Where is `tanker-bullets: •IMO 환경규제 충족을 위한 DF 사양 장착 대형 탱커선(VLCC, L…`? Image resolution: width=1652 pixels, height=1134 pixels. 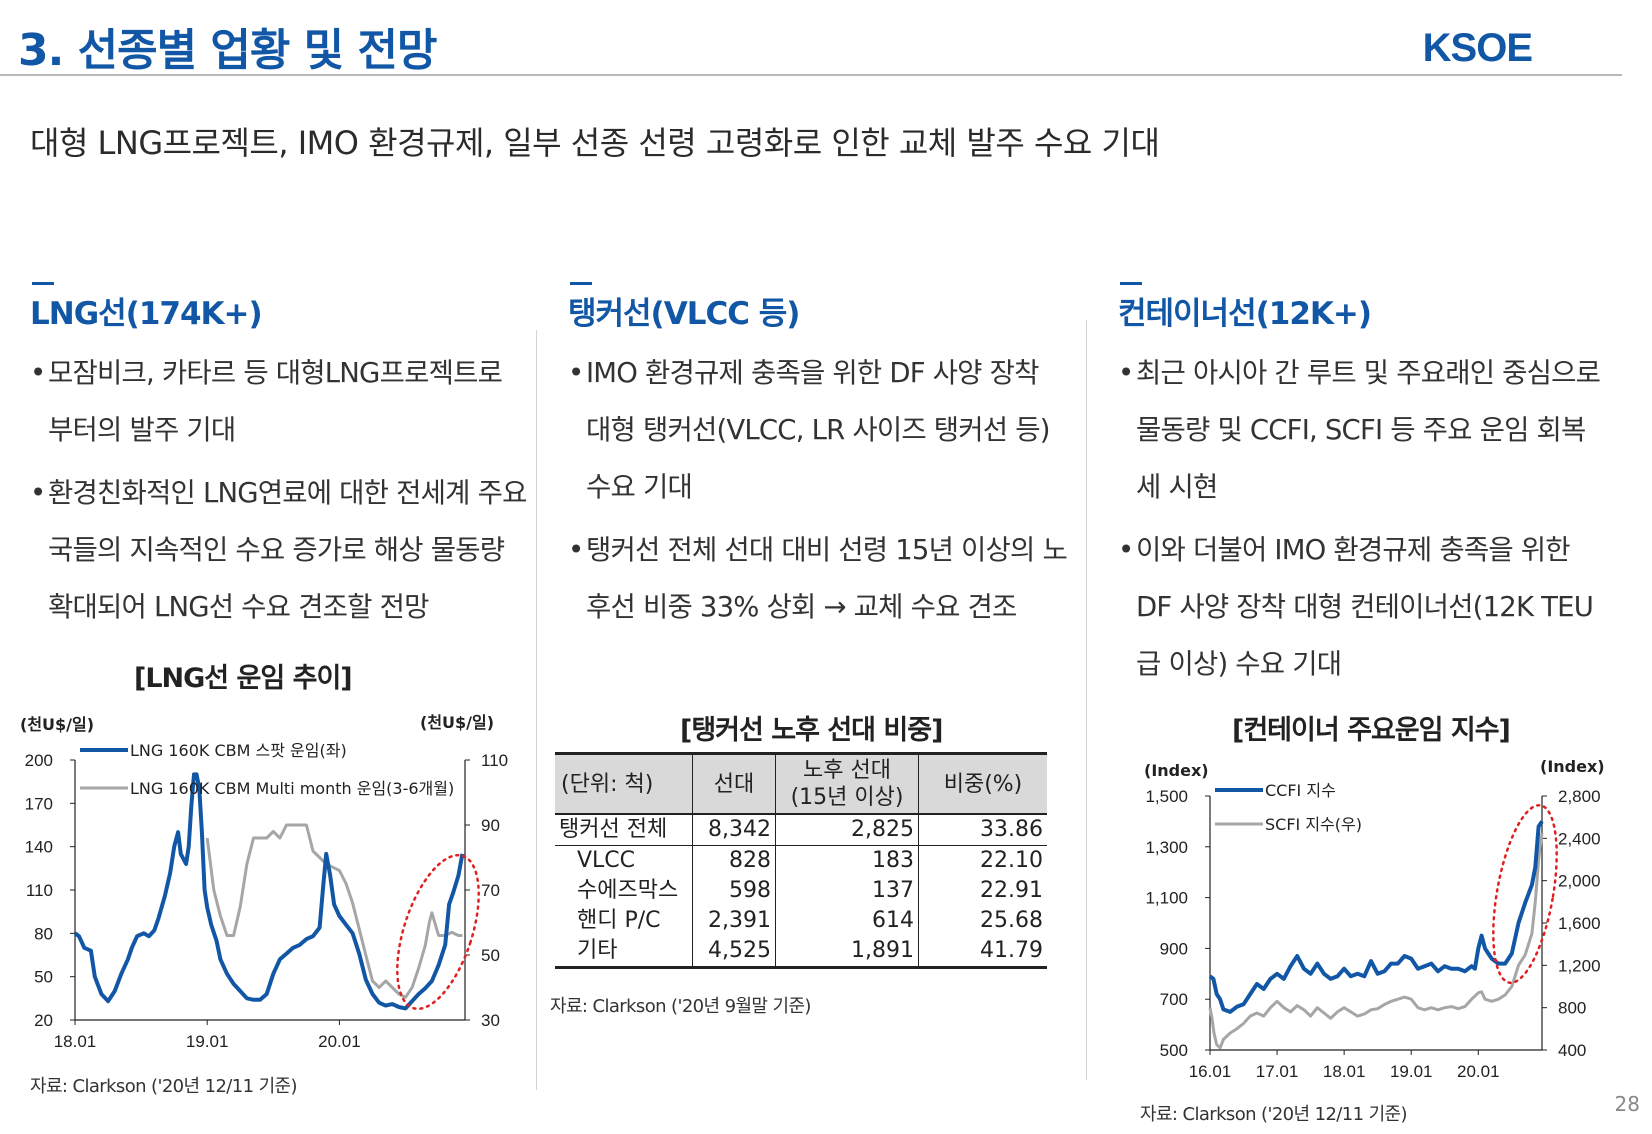
tanker-bullets: •IMO 환경규제 충족을 위한 DF 사양 장착 대형 탱커선(VLCC, L… is located at coordinates (818, 493).